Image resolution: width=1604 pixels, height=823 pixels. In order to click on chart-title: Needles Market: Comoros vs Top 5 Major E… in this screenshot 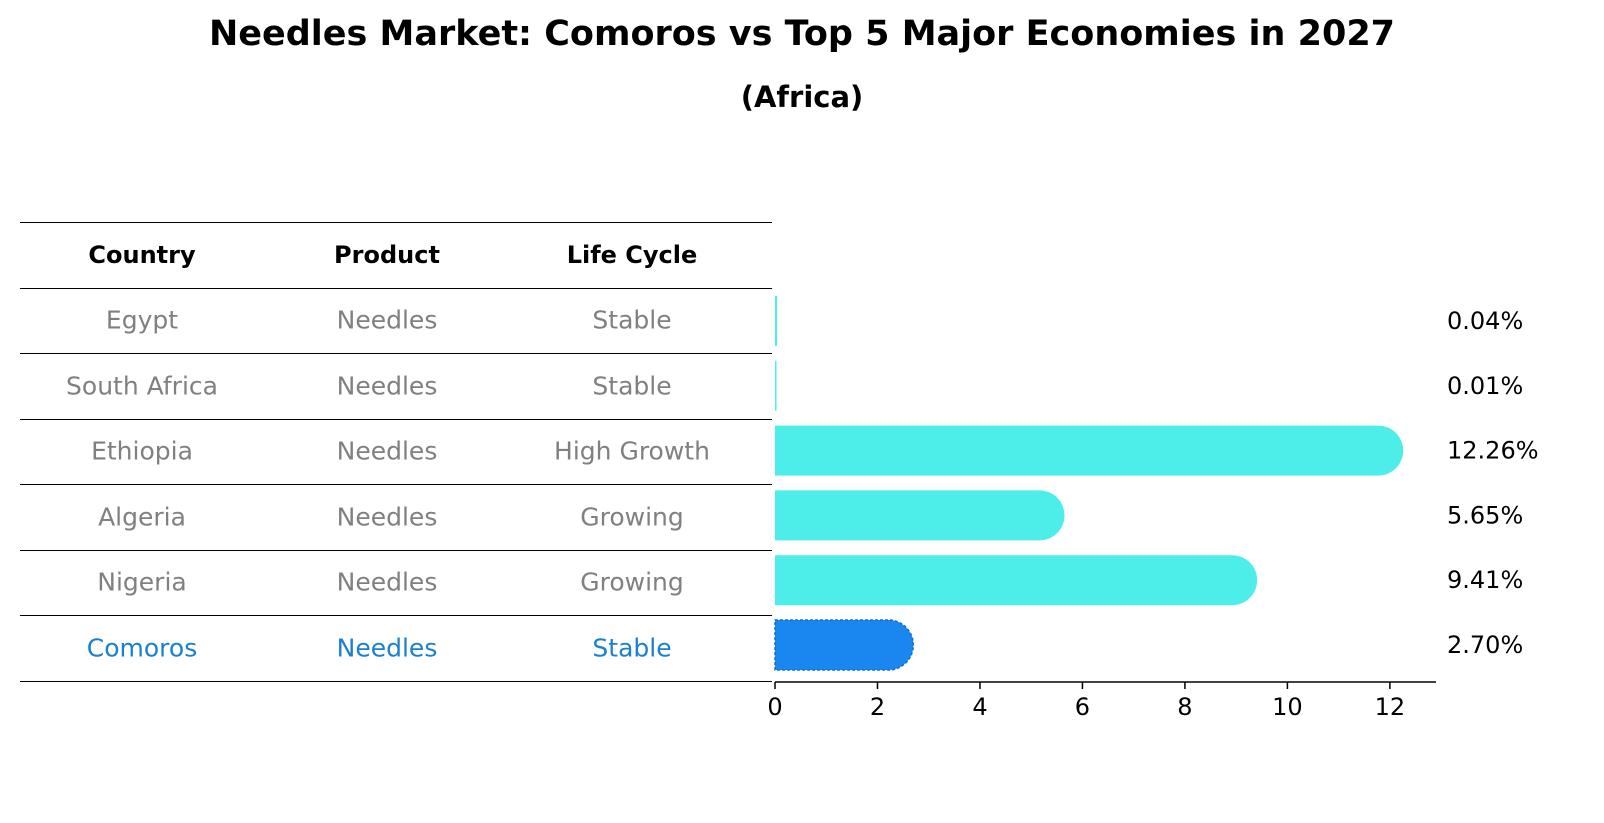, I will do `click(802, 34)`.